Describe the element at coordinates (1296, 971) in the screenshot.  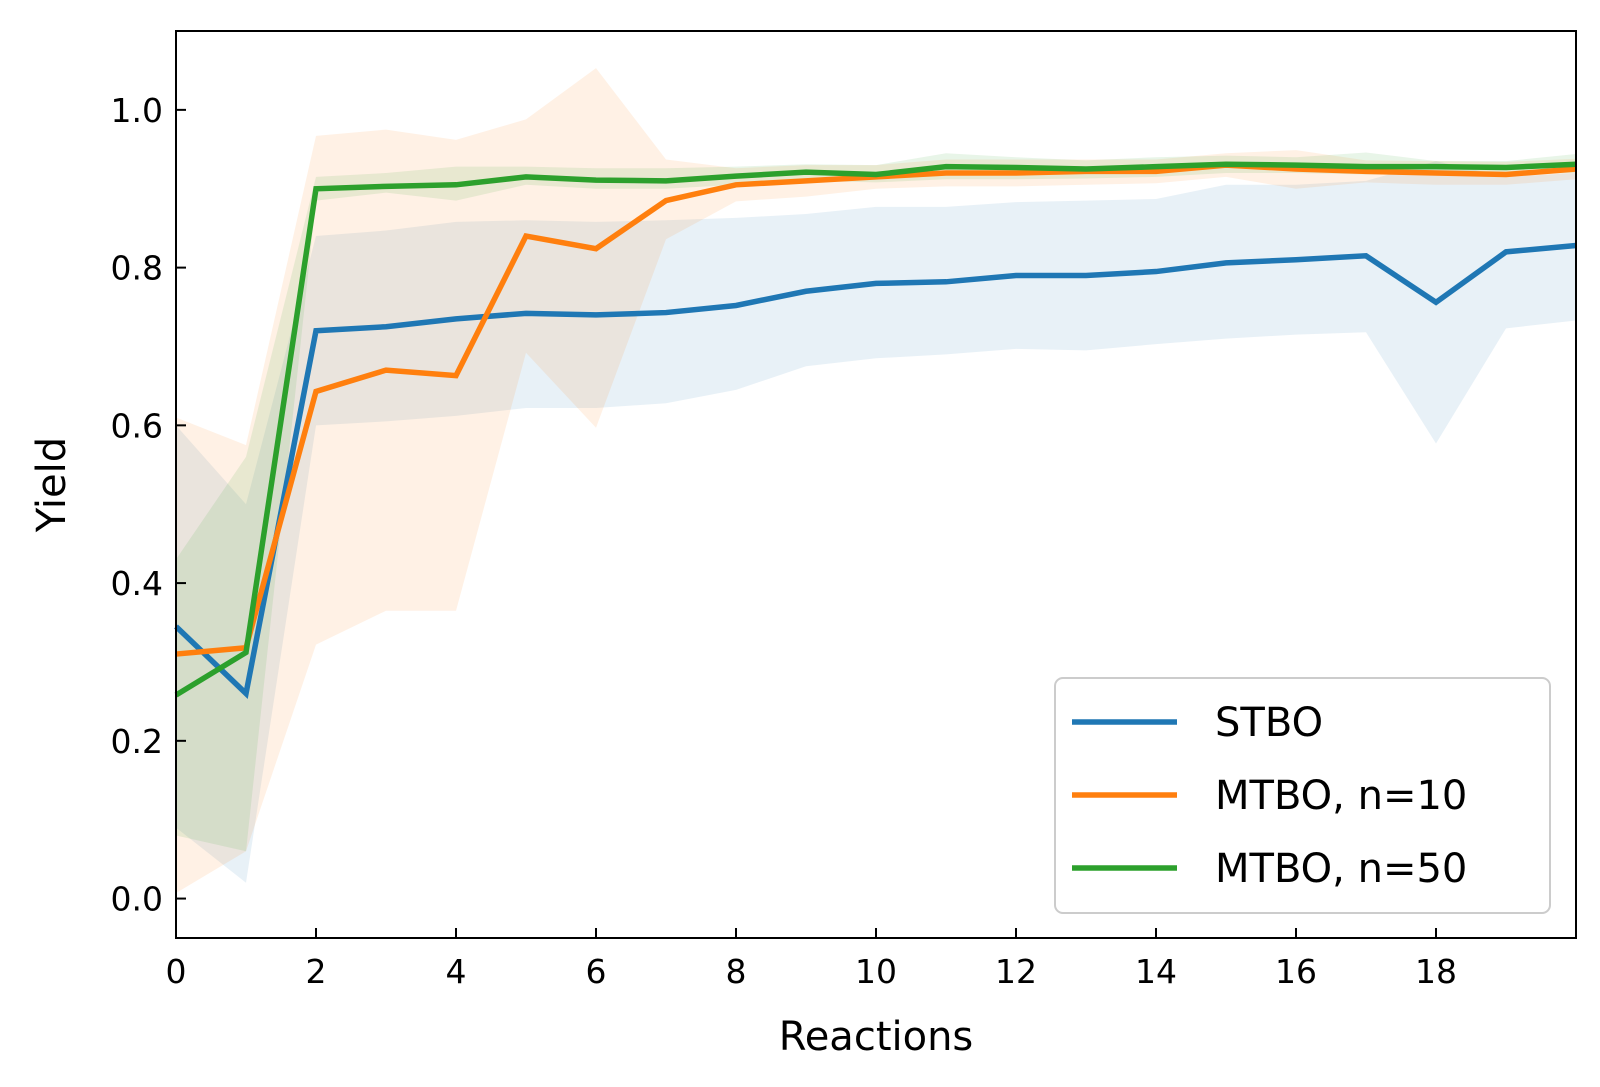
I see `x-tick-label: 16` at that location.